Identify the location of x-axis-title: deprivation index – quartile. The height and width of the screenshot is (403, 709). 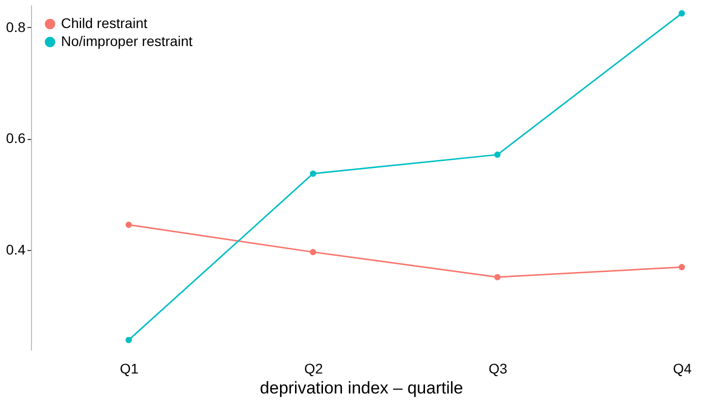
(362, 388).